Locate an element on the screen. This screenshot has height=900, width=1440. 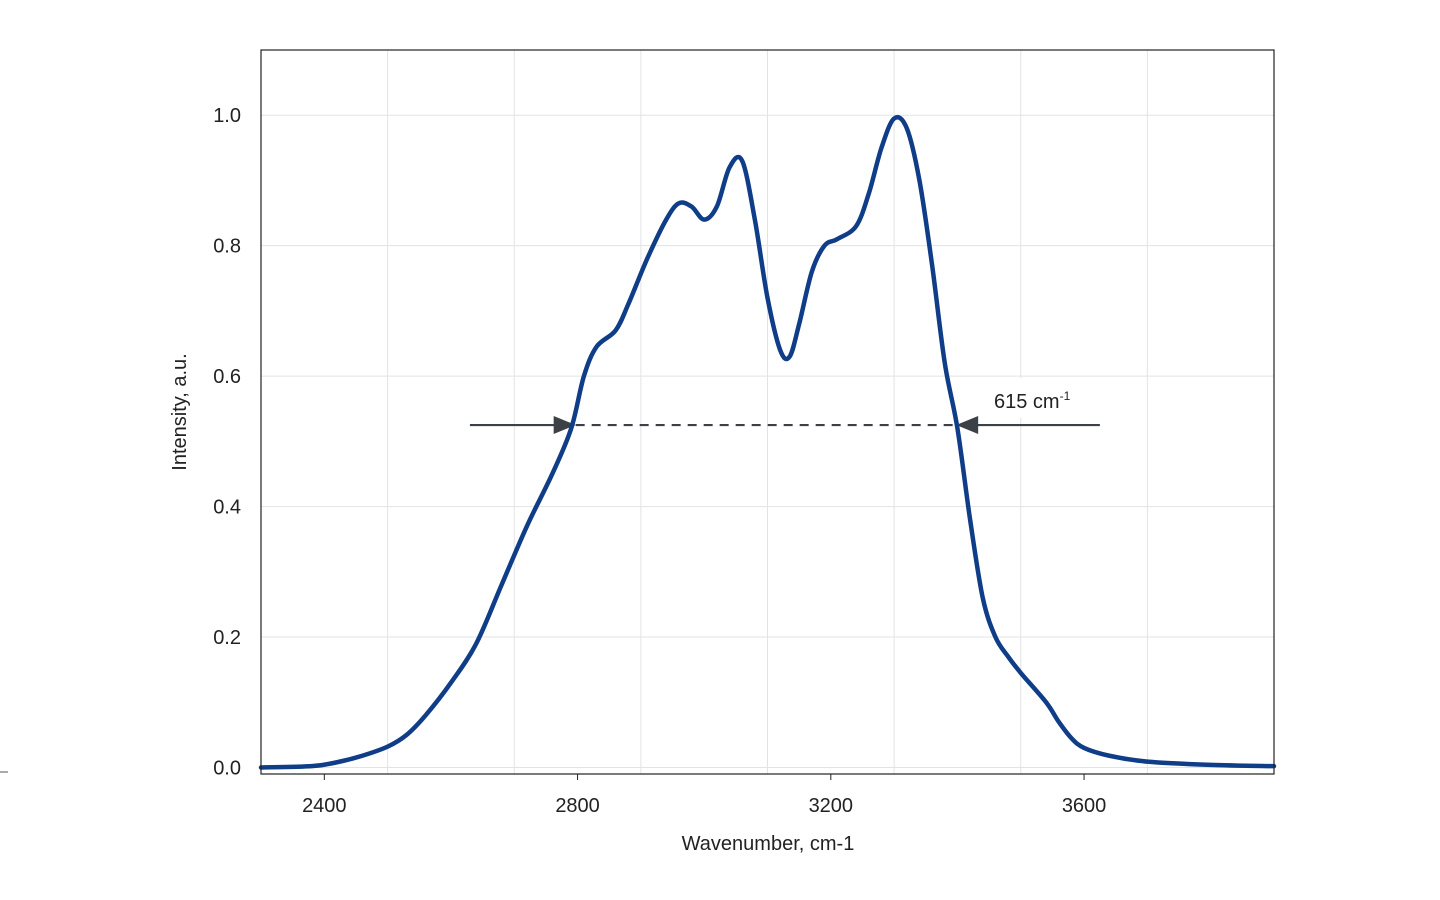
x-tick-label: 3200 is located at coordinates (831, 806).